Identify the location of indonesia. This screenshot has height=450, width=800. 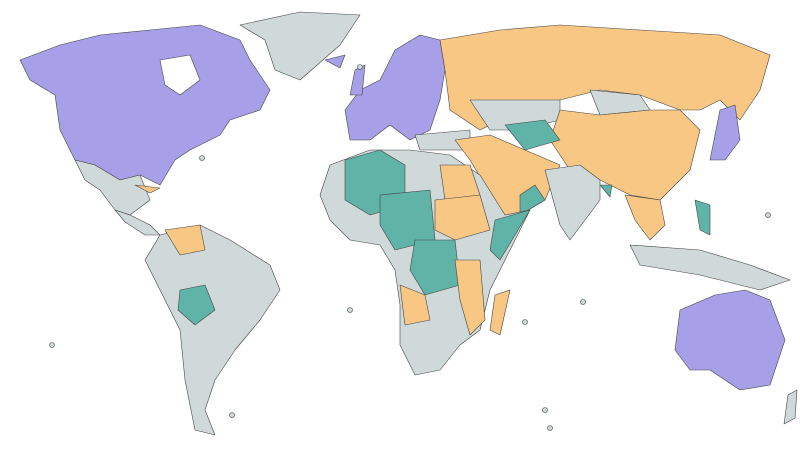
(710, 267).